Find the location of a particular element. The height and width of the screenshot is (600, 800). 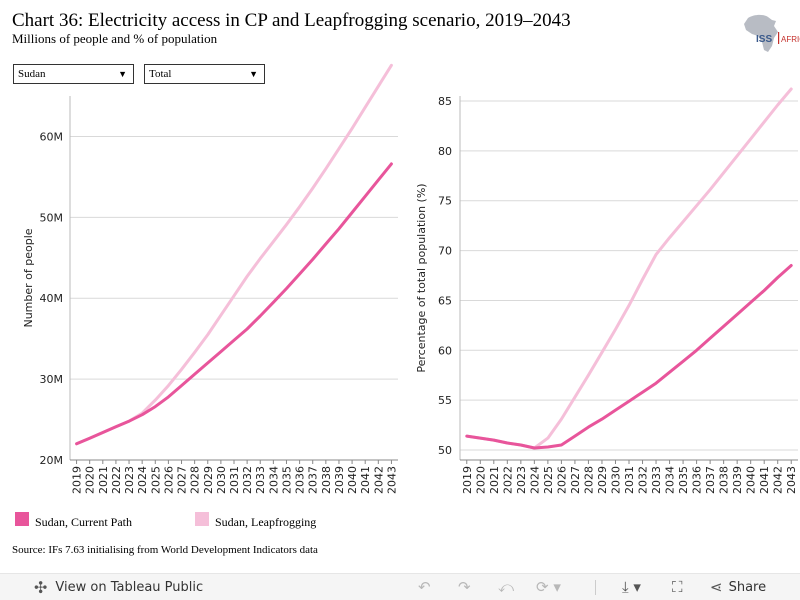

legend-item-leapfrogging: Sudan, Leapfrogging is located at coordinates (256, 519).